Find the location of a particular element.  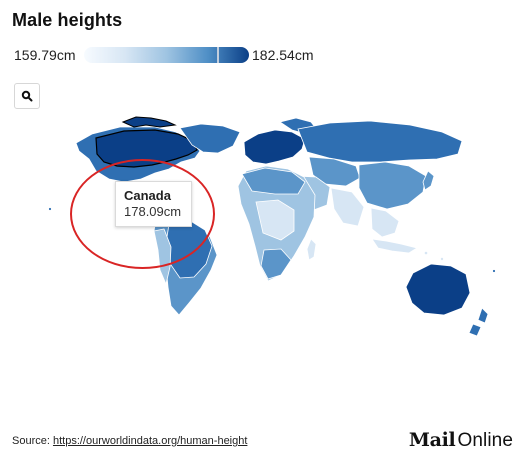

search-icon is located at coordinates (27, 96).